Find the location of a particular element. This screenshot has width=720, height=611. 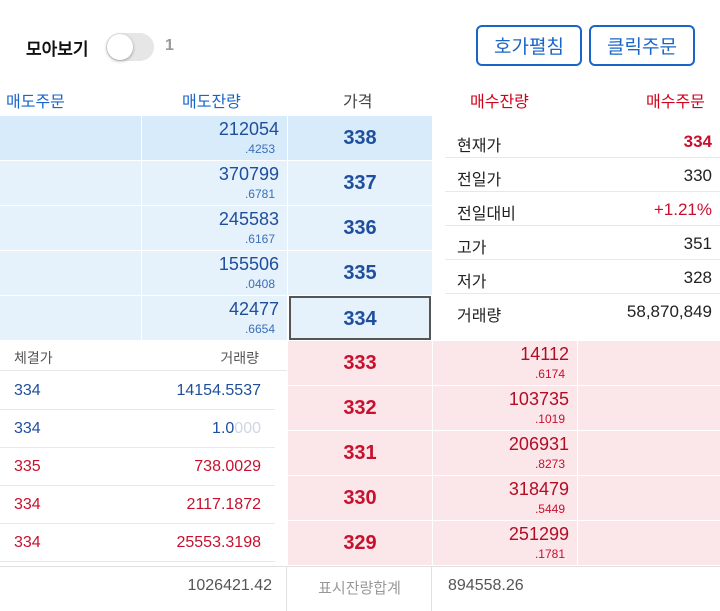

sell-qty: 212054 is located at coordinates (248, 129).